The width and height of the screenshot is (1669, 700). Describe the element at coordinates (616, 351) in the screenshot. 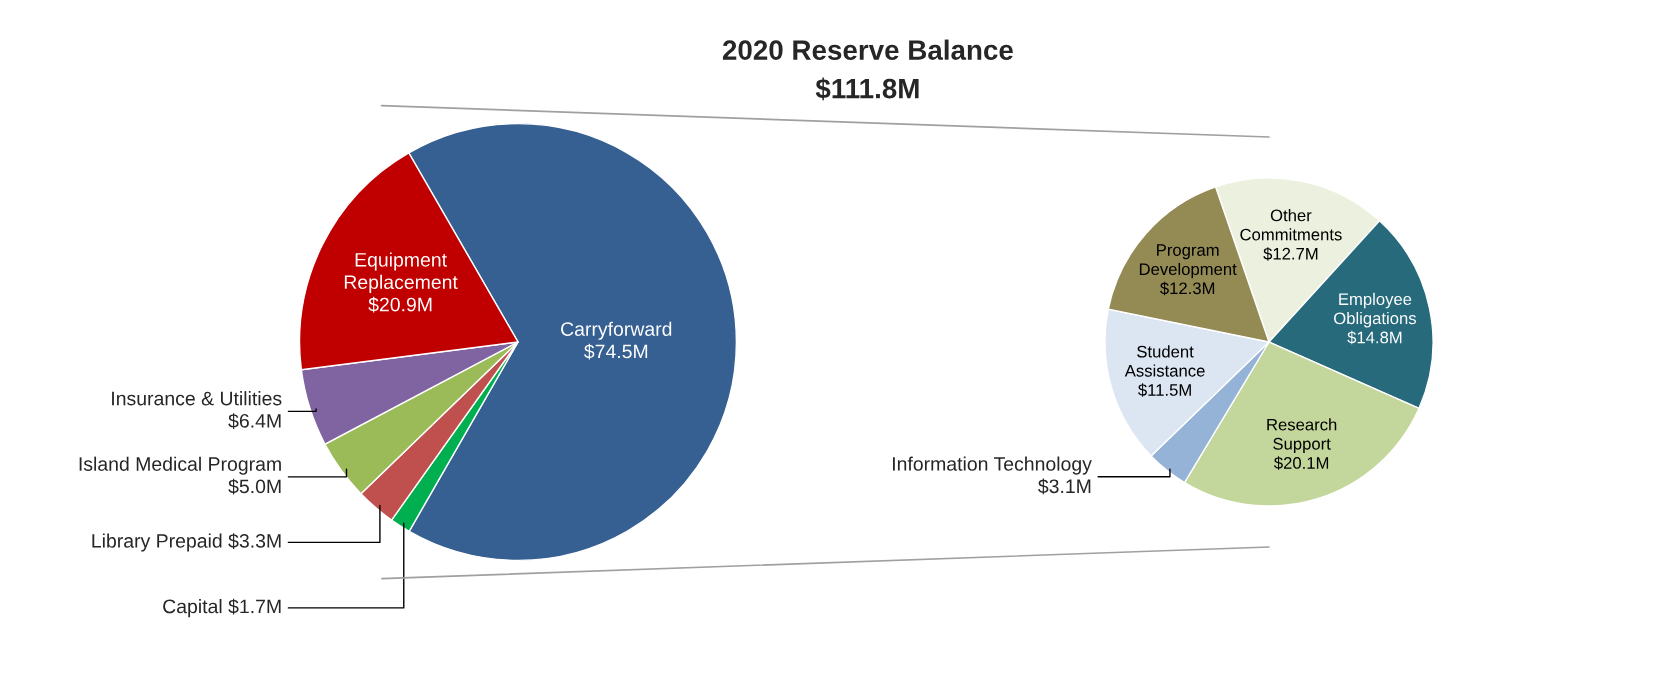

I see `data-label: $74.5M` at that location.